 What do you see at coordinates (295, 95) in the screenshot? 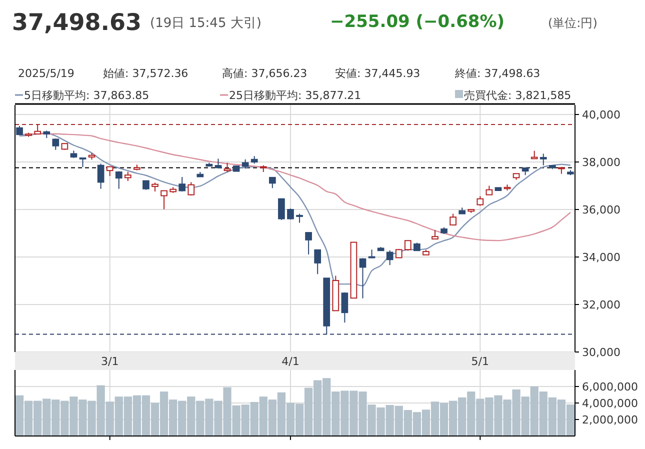
I see `legend-label: 25日移動平均: 35,877.21` at bounding box center [295, 95].